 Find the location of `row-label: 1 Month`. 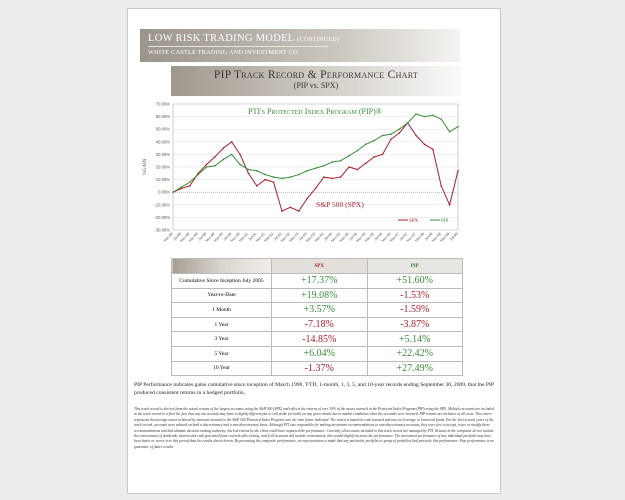

row-label: 1 Month is located at coordinates (221, 310).